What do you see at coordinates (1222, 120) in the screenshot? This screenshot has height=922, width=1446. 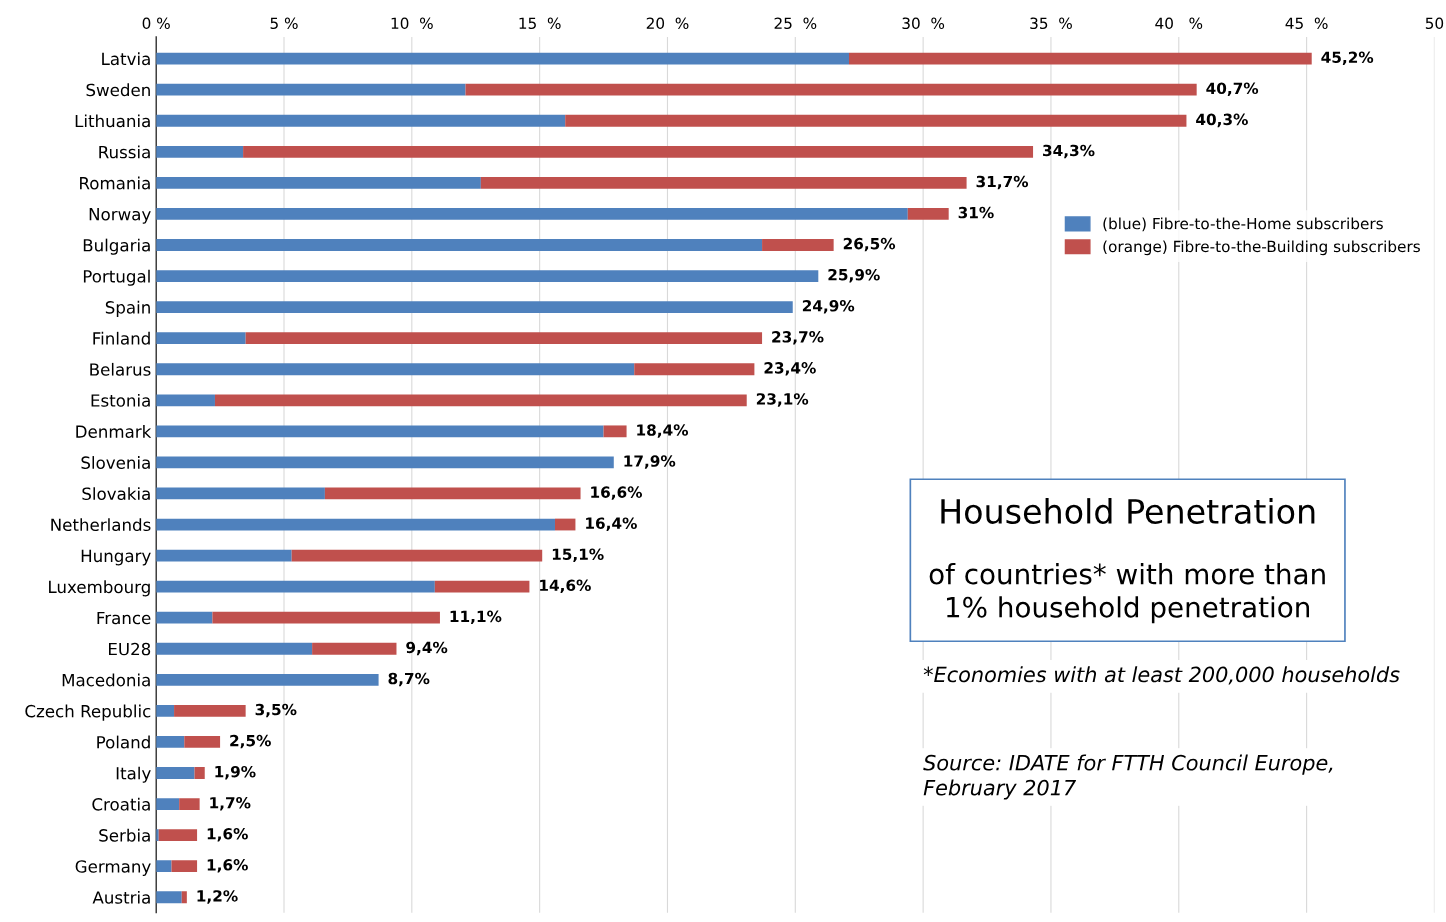 I see `total-label: 40,3%` at bounding box center [1222, 120].